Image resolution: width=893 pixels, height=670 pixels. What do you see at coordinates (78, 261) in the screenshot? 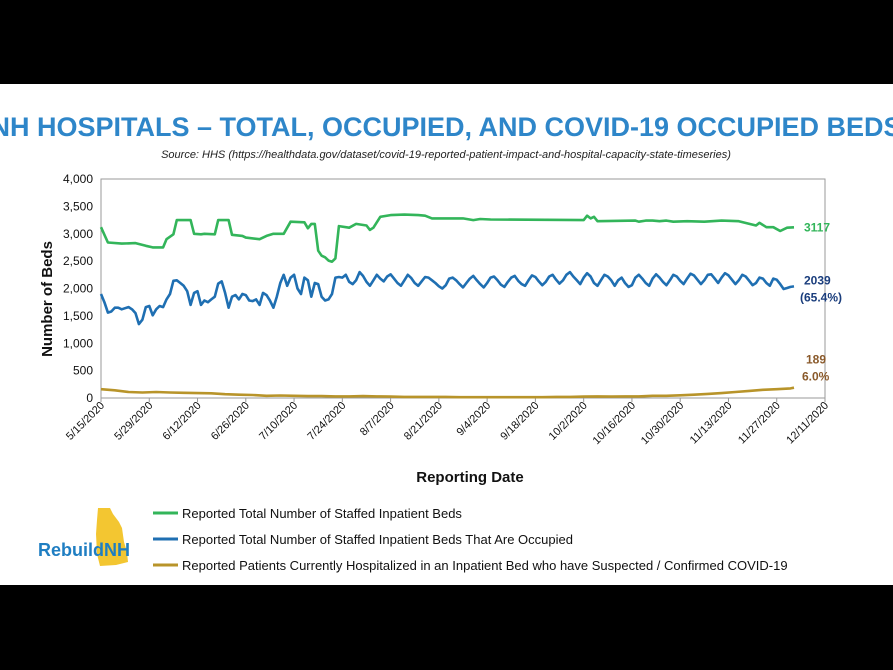
I see `y-tick-label: 2,500` at bounding box center [78, 261].